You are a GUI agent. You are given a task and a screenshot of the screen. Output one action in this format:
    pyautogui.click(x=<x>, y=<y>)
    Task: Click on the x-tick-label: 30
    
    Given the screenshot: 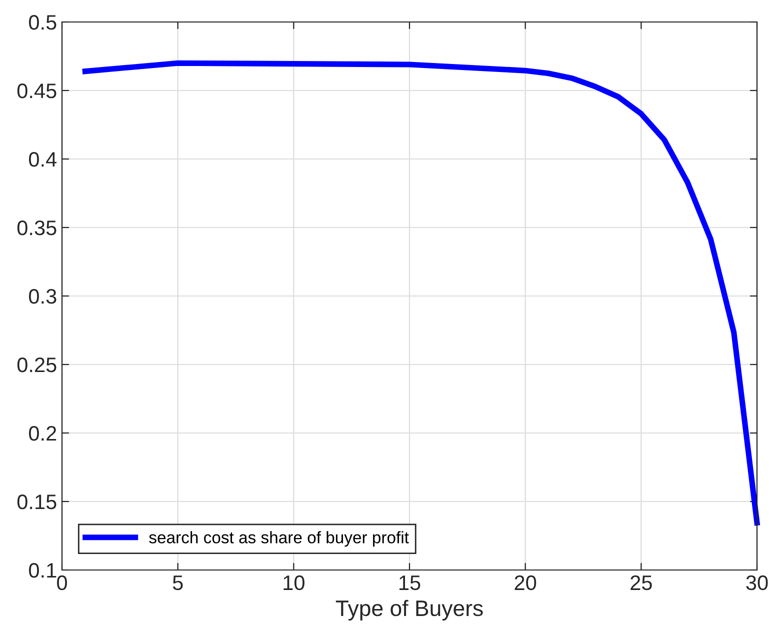 What is the action you would take?
    pyautogui.click(x=757, y=582)
    